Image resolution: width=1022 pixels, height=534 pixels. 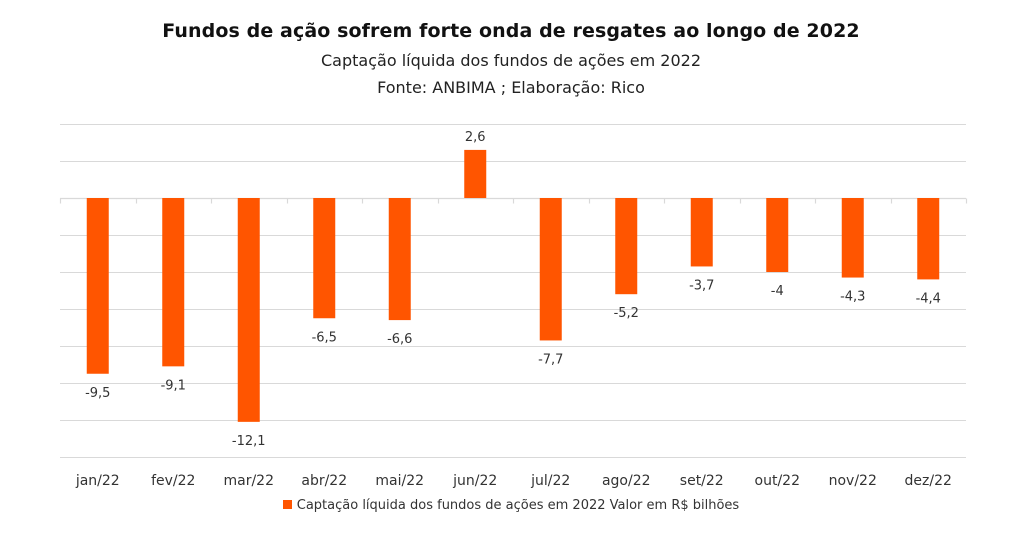 What do you see at coordinates (97, 481) in the screenshot?
I see `x-tick-label: jan/22` at bounding box center [97, 481].